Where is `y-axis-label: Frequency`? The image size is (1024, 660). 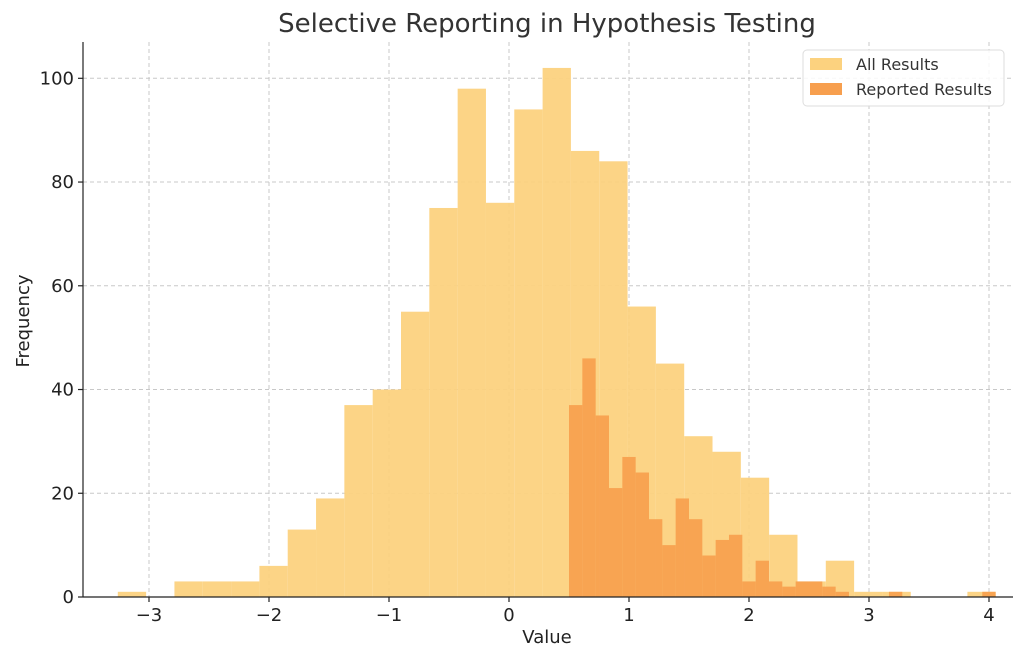 y-axis-label: Frequency is located at coordinates (23, 320).